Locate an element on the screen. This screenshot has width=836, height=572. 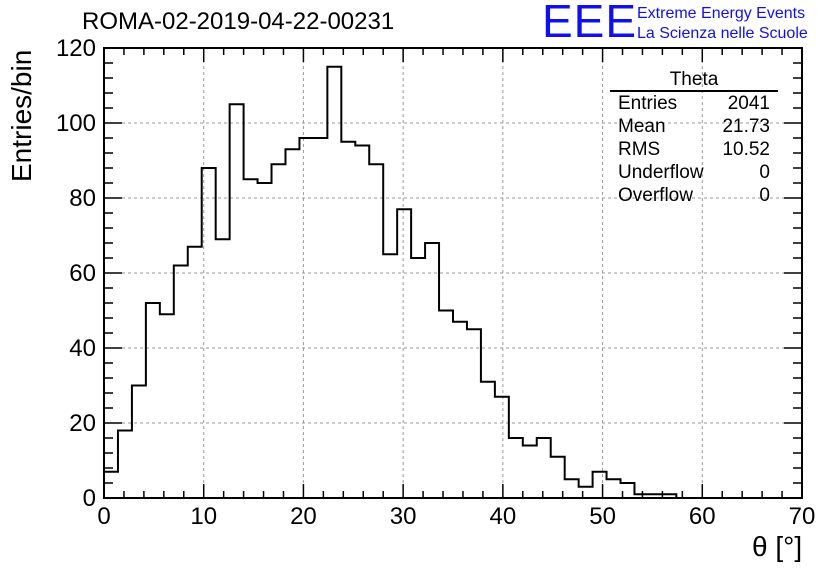
x-tick-label: 20 is located at coordinates (303, 516).